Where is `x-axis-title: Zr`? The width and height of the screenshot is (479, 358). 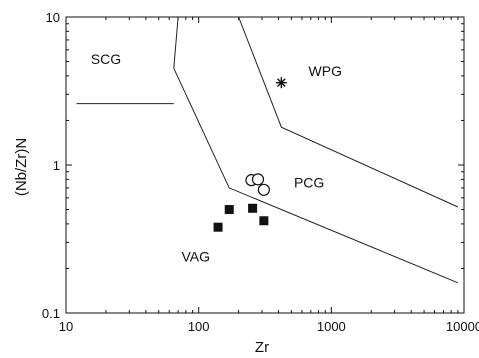
x-axis-title: Zr is located at coordinates (262, 347).